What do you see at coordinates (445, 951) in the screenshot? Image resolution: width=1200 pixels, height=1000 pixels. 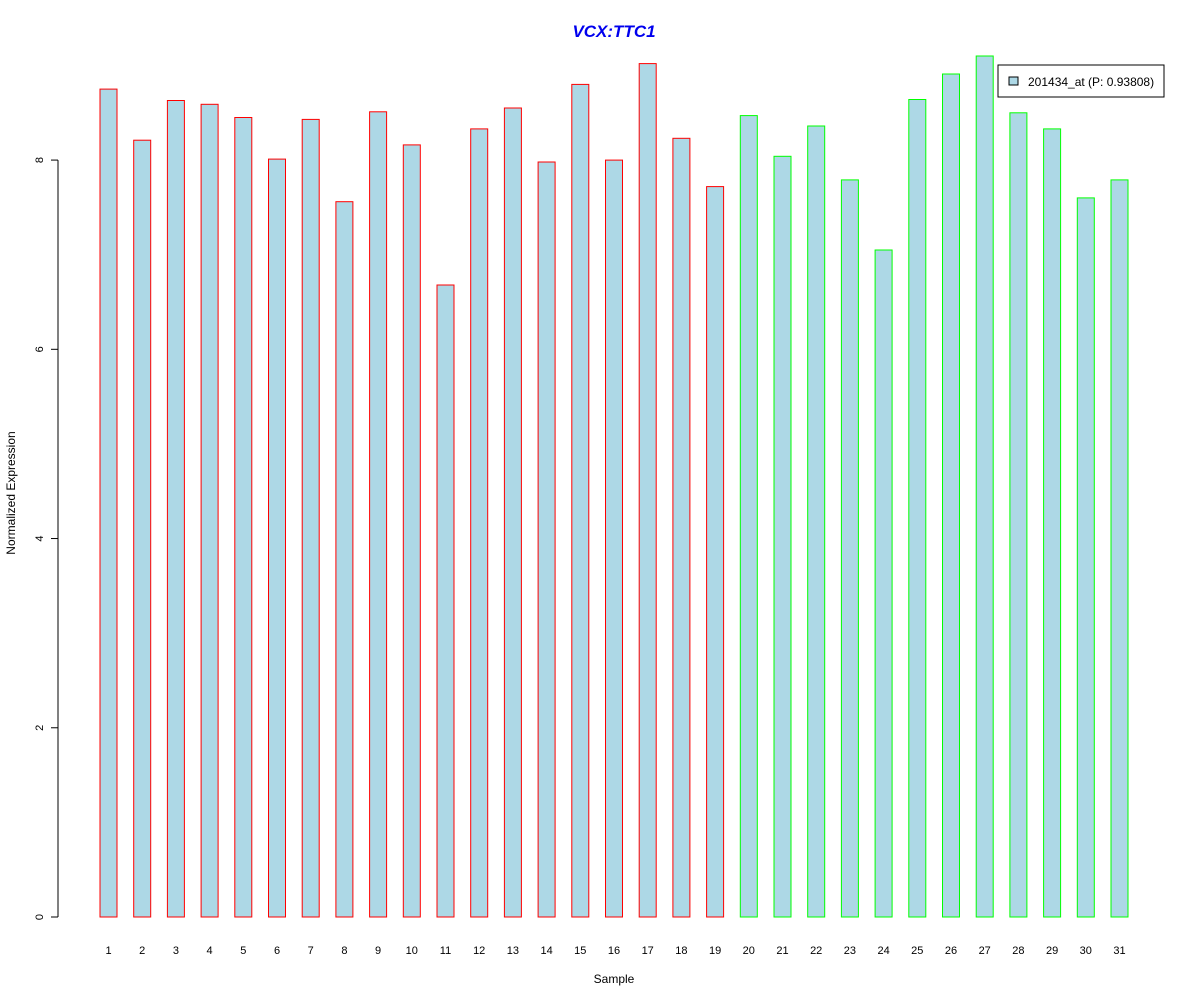 I see `x-tick-label-11: 11` at bounding box center [445, 951].